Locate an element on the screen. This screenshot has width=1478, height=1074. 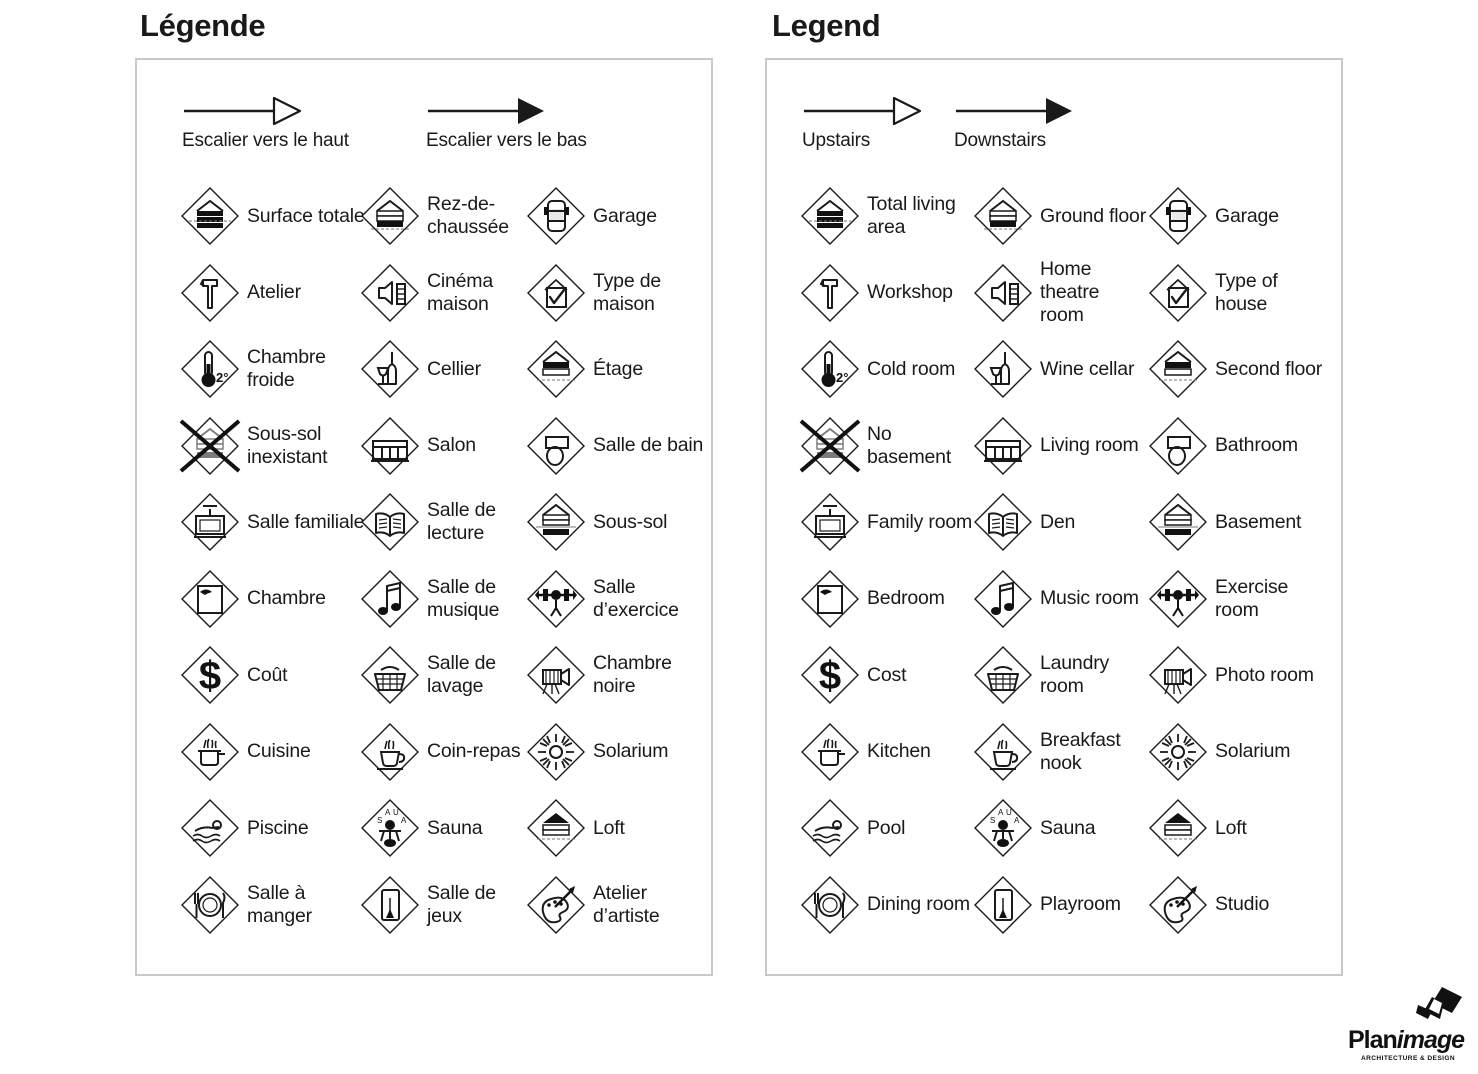
legend-entry: Kitchen is located at coordinates (889, 752).